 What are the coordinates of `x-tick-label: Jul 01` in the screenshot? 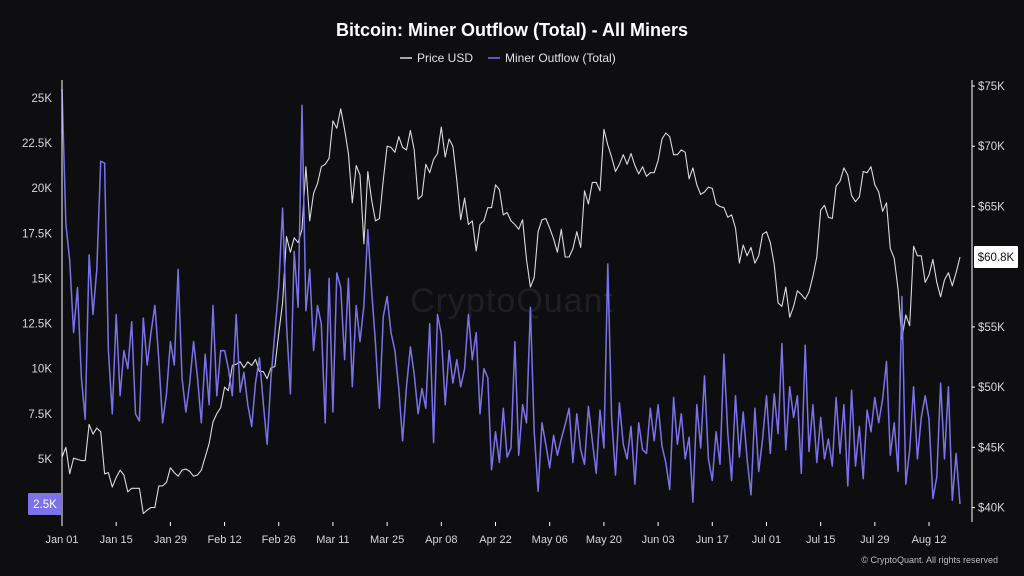 It's located at (766, 540).